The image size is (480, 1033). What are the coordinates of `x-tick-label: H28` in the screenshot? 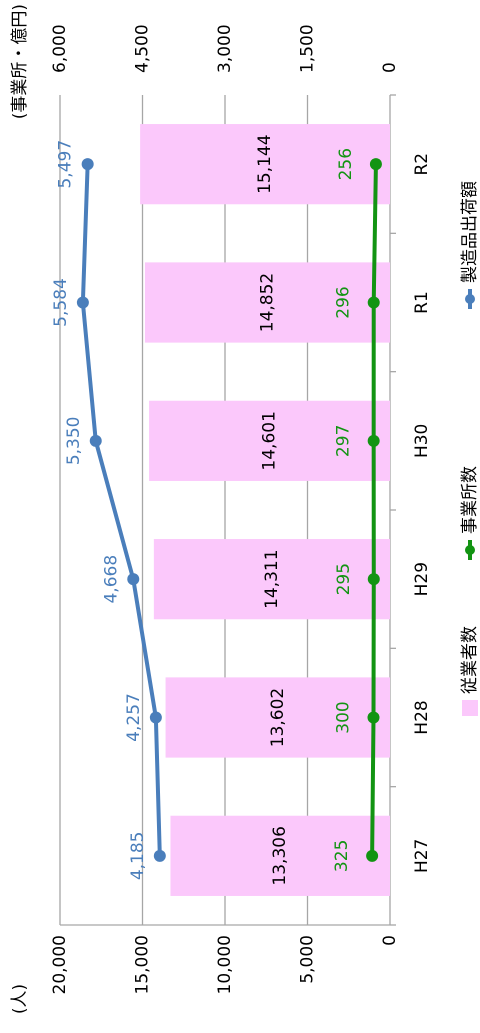 It's located at (422, 717).